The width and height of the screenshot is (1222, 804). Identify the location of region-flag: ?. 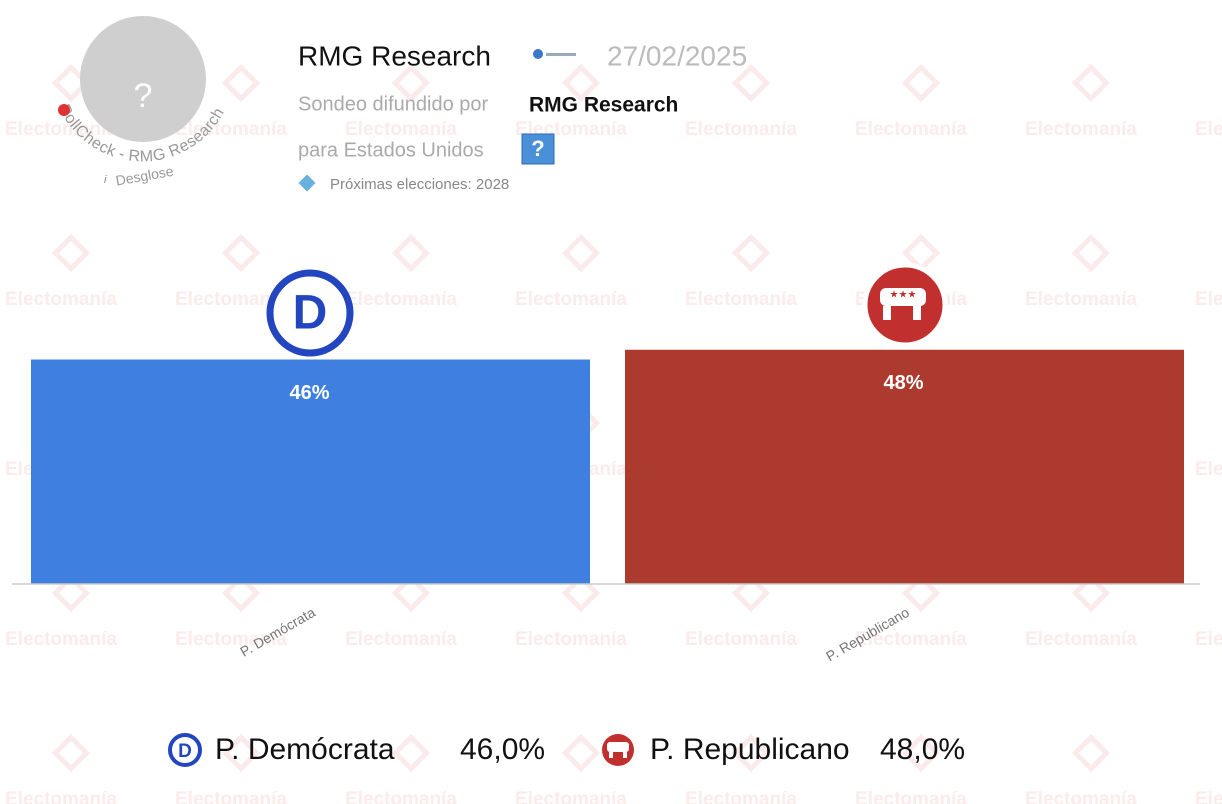
(538, 149).